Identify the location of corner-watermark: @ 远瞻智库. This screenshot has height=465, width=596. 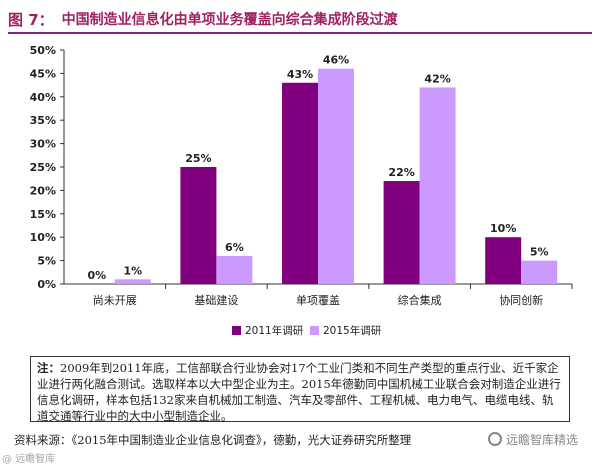
(29, 459).